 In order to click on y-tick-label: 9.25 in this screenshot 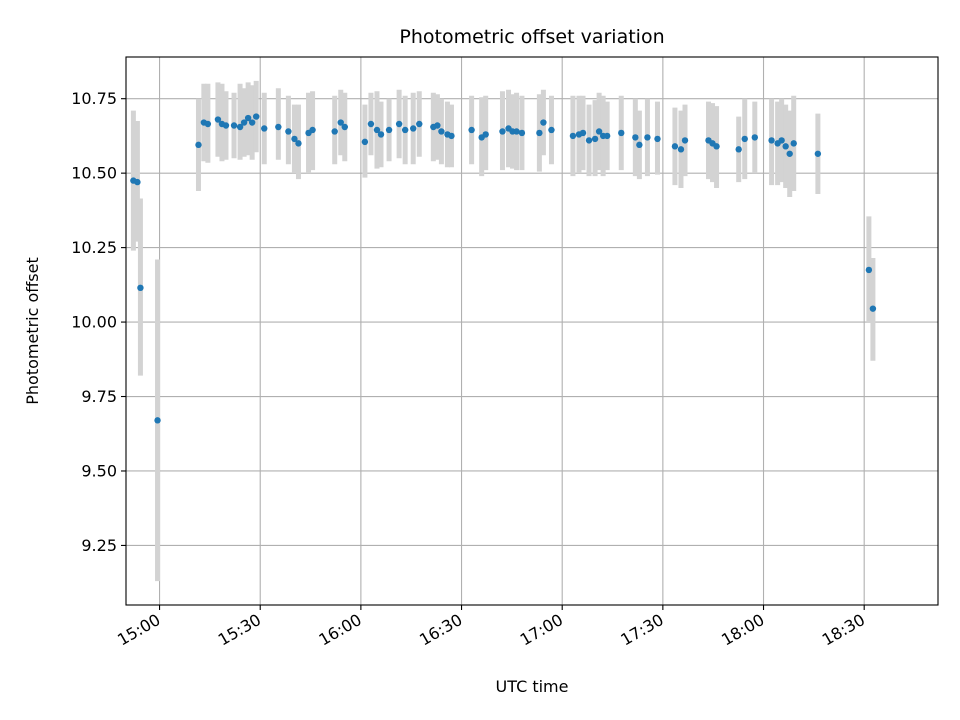, I will do `click(99, 545)`.